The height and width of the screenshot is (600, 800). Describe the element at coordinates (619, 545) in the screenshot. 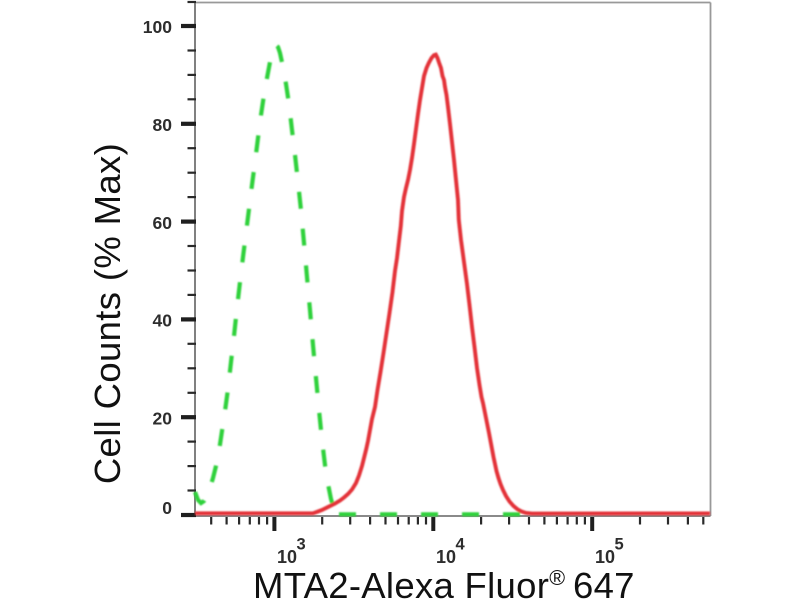

I see `svg-text: 5` at that location.